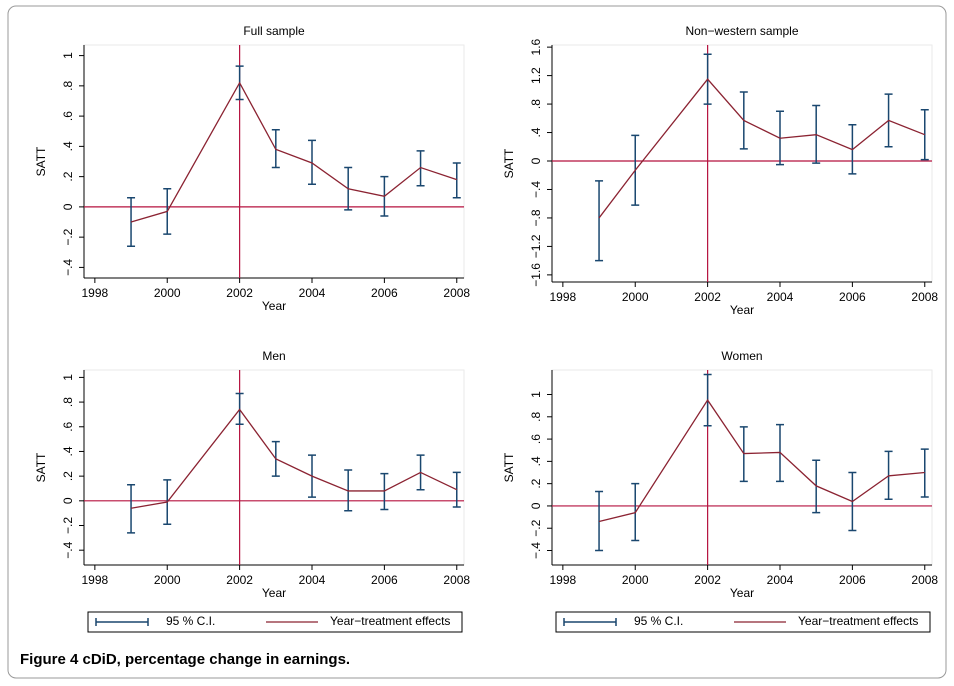  Describe the element at coordinates (536, 217) in the screenshot. I see `y-tick-label: −.8` at that location.